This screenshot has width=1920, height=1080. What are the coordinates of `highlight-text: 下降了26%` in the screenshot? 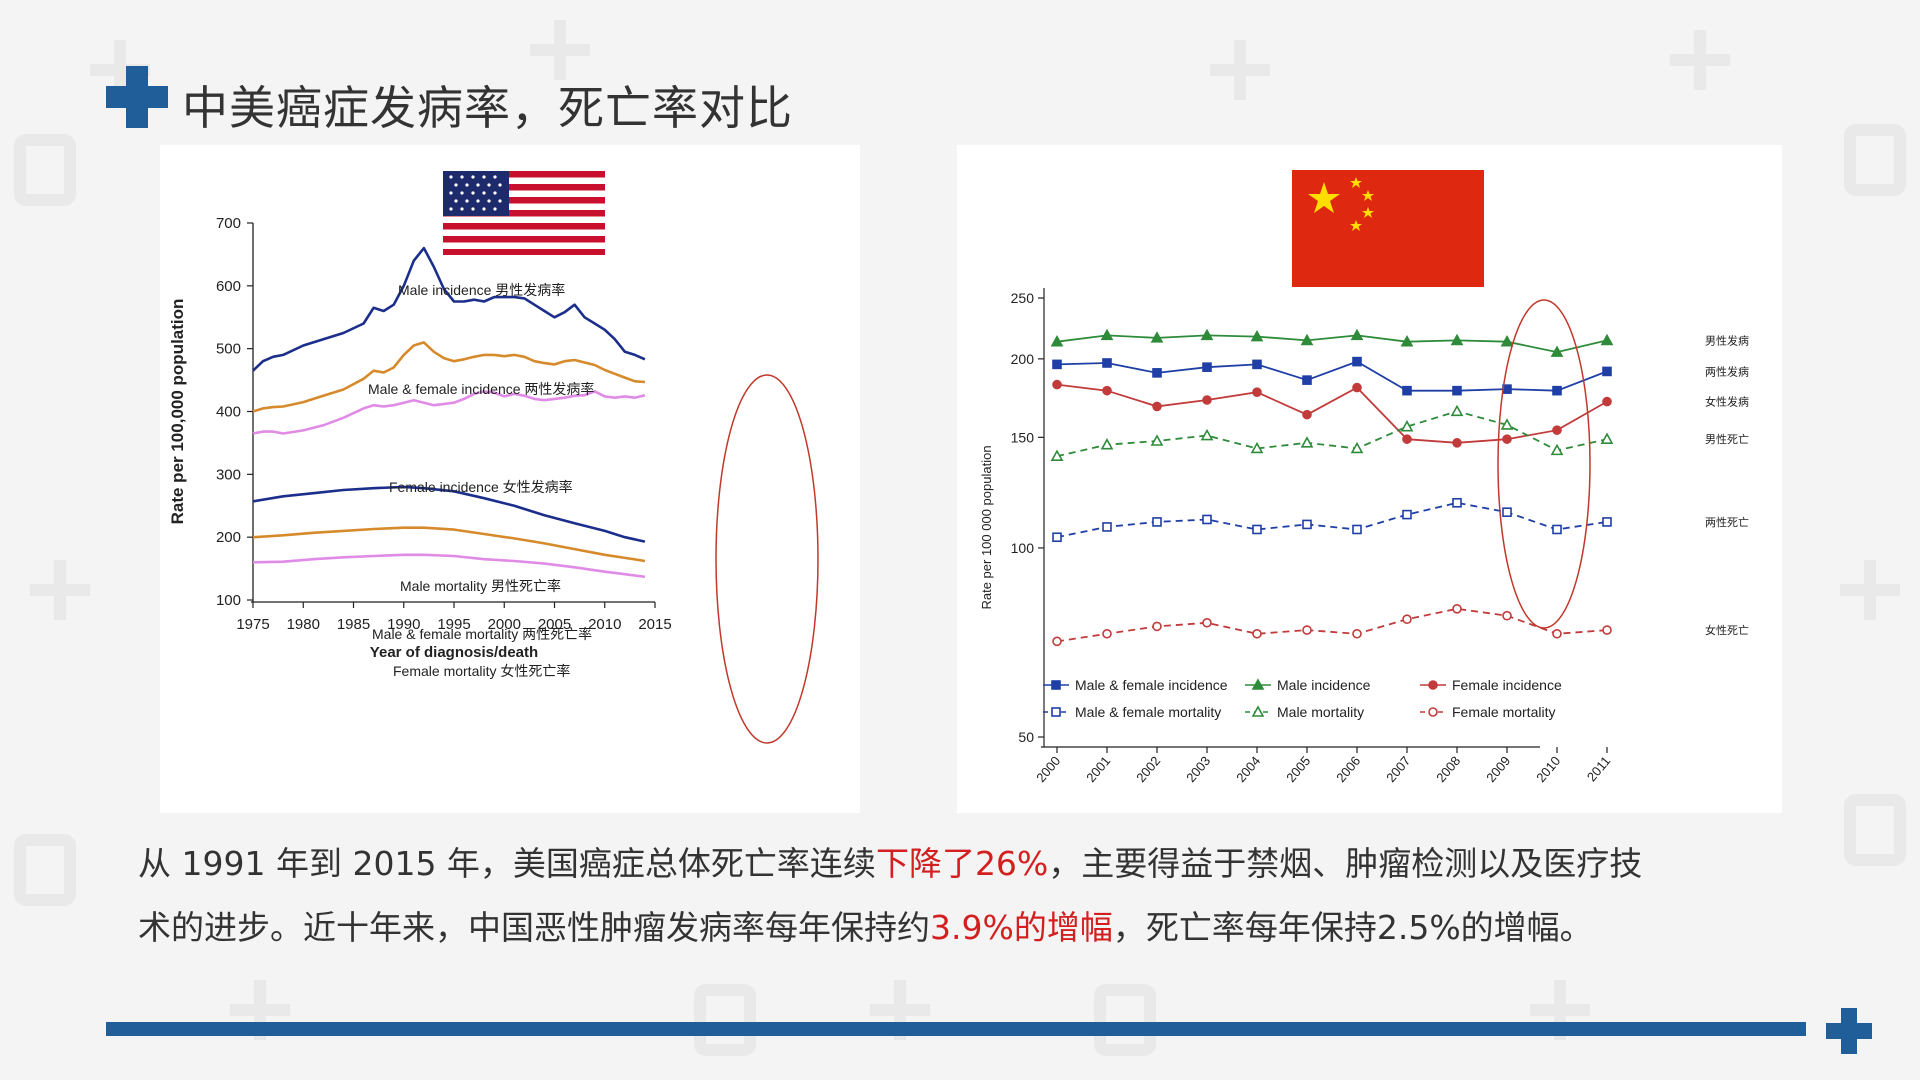 It's located at (962, 863).